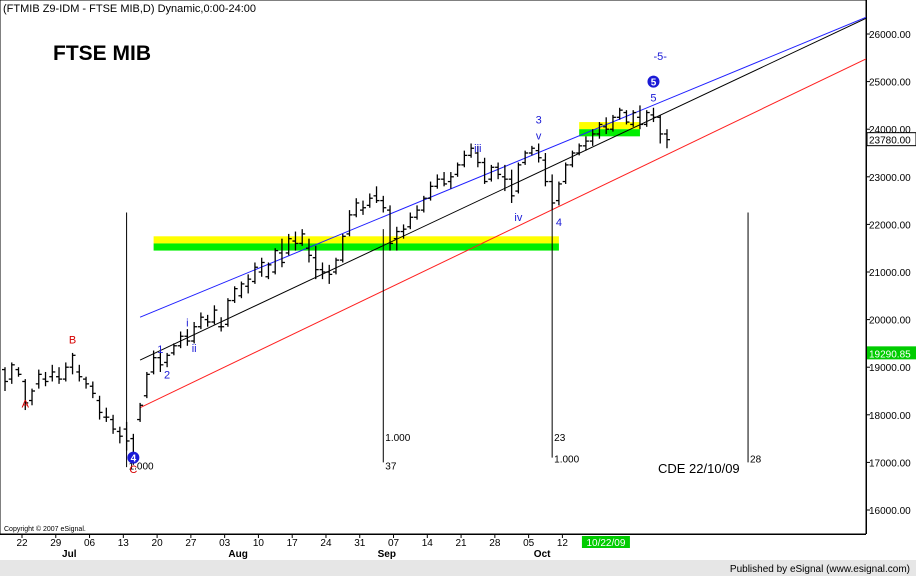  What do you see at coordinates (360, 543) in the screenshot?
I see `x-tick-label: 31` at bounding box center [360, 543].